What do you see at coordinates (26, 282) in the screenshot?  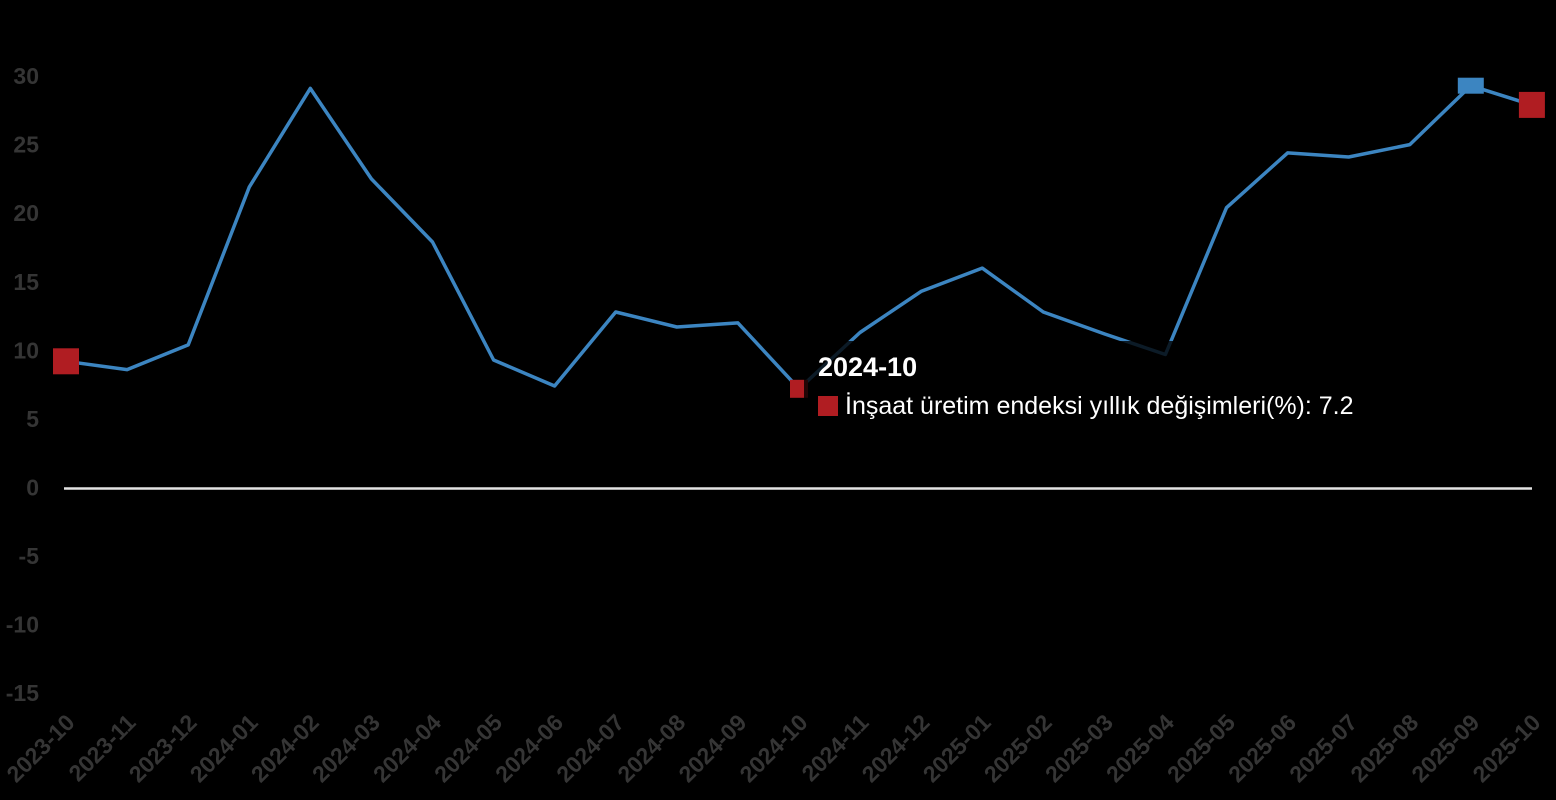 I see `y-axis-label: 15` at bounding box center [26, 282].